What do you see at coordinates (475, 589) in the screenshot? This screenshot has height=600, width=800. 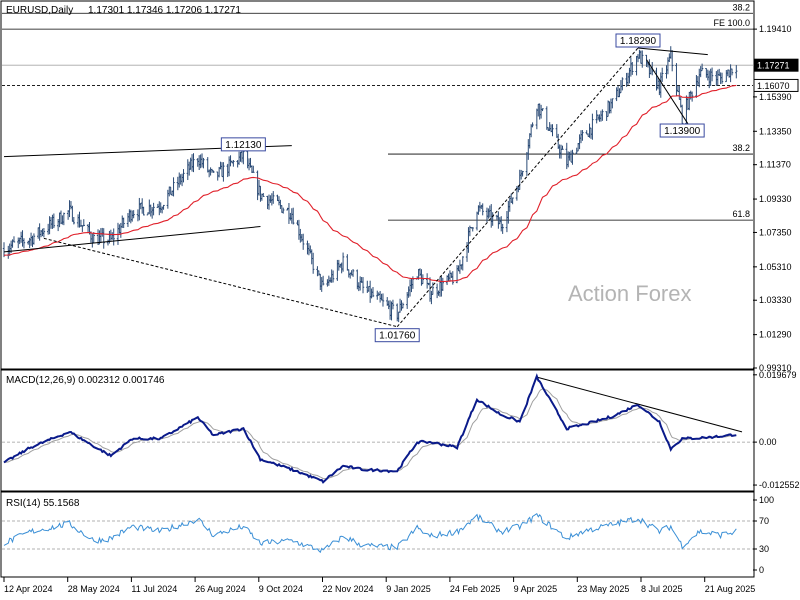 I see `x-tick-label: 24 Feb 2025` at bounding box center [475, 589].